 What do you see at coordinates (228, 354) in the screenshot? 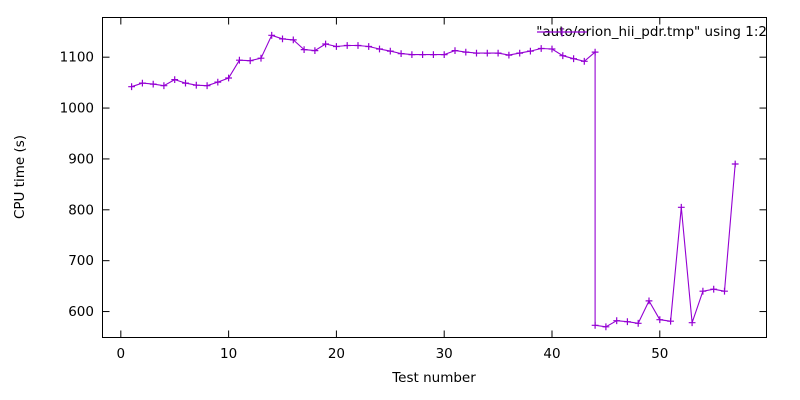
I see `x-tick-label: 10` at bounding box center [228, 354].